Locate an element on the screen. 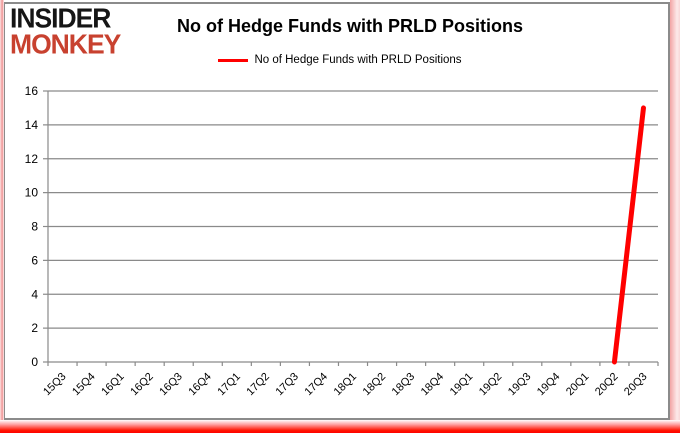 The image size is (680, 433). logo-line-insider: INSIDER is located at coordinates (60, 18).